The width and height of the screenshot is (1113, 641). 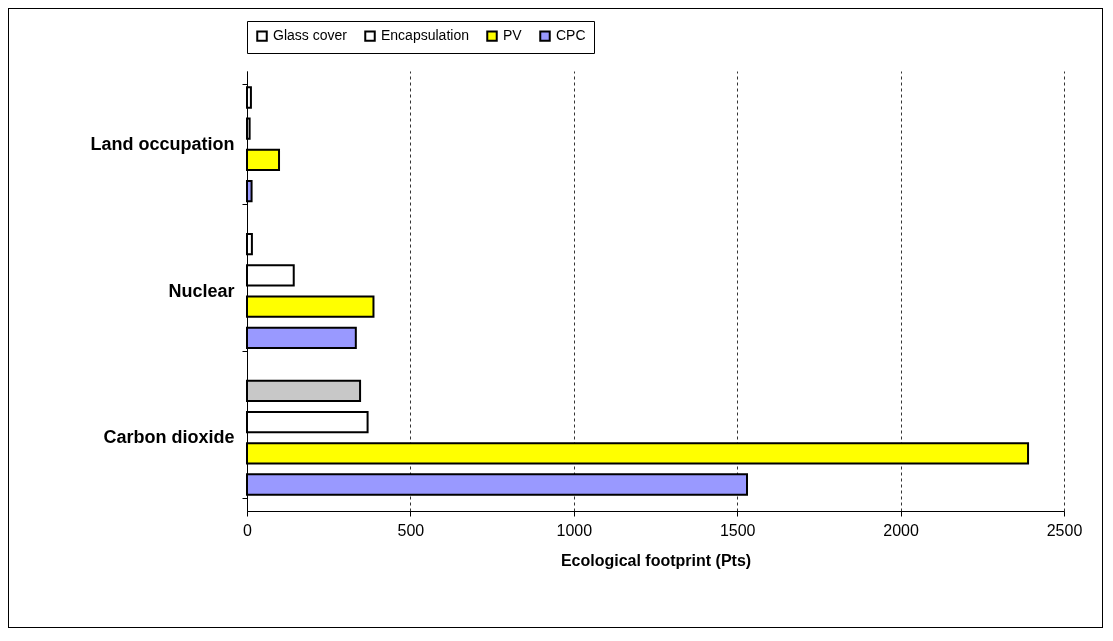 What do you see at coordinates (201, 290) in the screenshot?
I see `y-tick-label: Nuclear` at bounding box center [201, 290].